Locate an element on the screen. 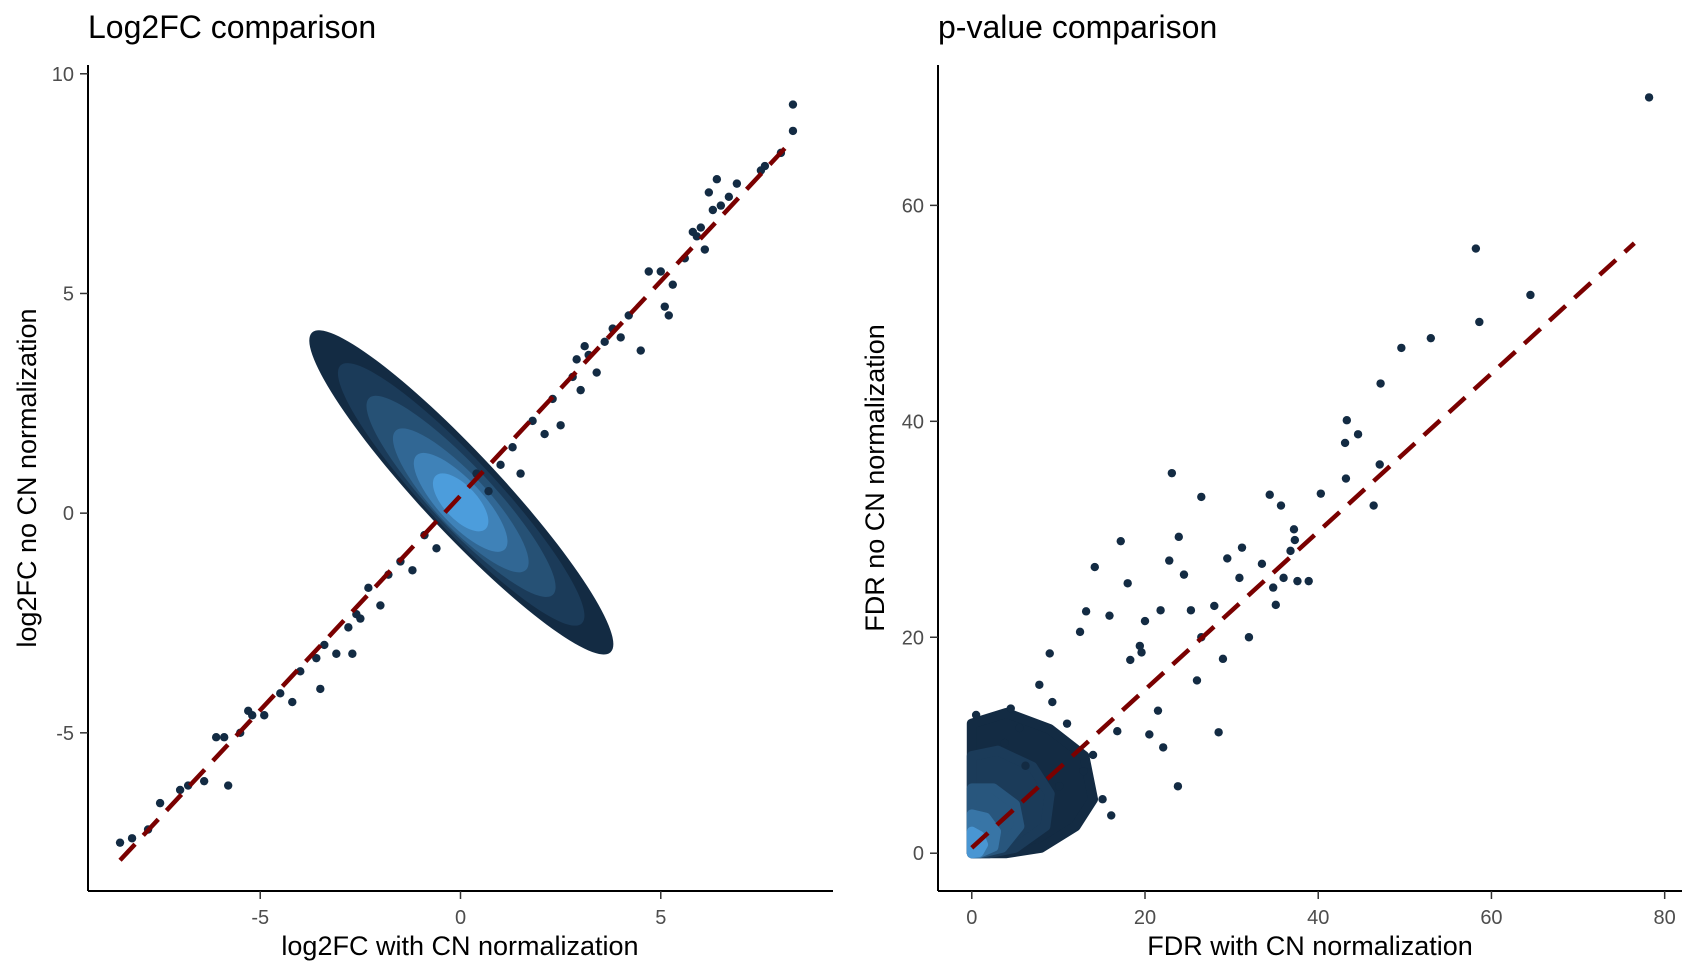  y-tick-label-pvalue-1: 20 is located at coordinates (913, 638).